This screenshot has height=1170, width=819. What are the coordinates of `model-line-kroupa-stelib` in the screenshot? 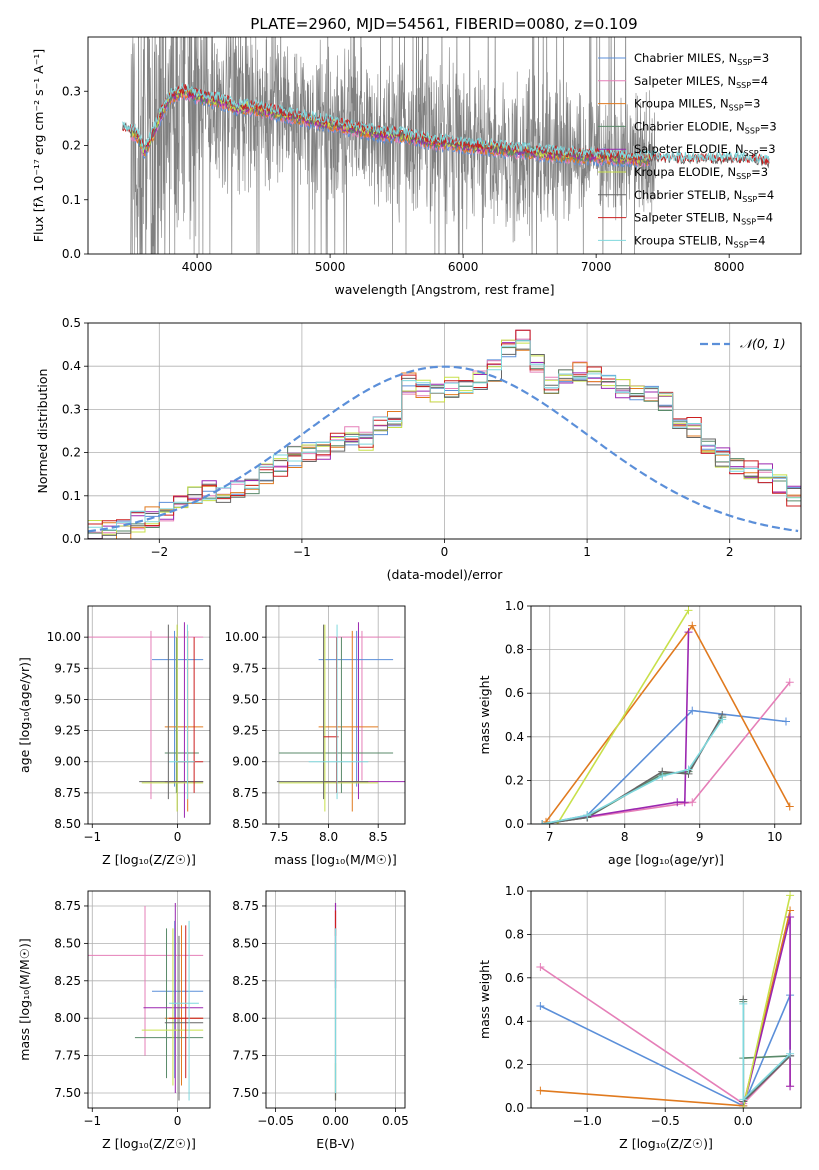 It's located at (446, 123).